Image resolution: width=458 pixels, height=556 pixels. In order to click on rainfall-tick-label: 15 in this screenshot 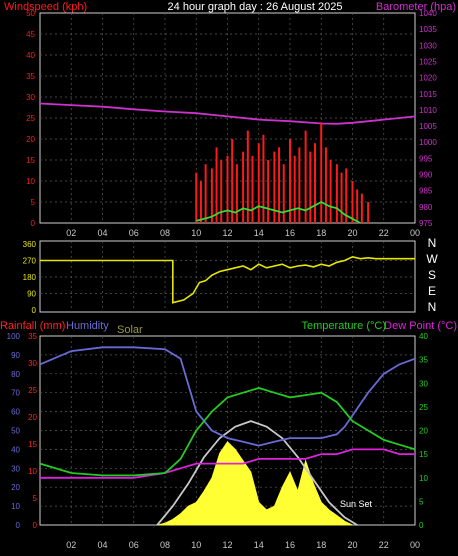, I will do `click(32, 444)`.